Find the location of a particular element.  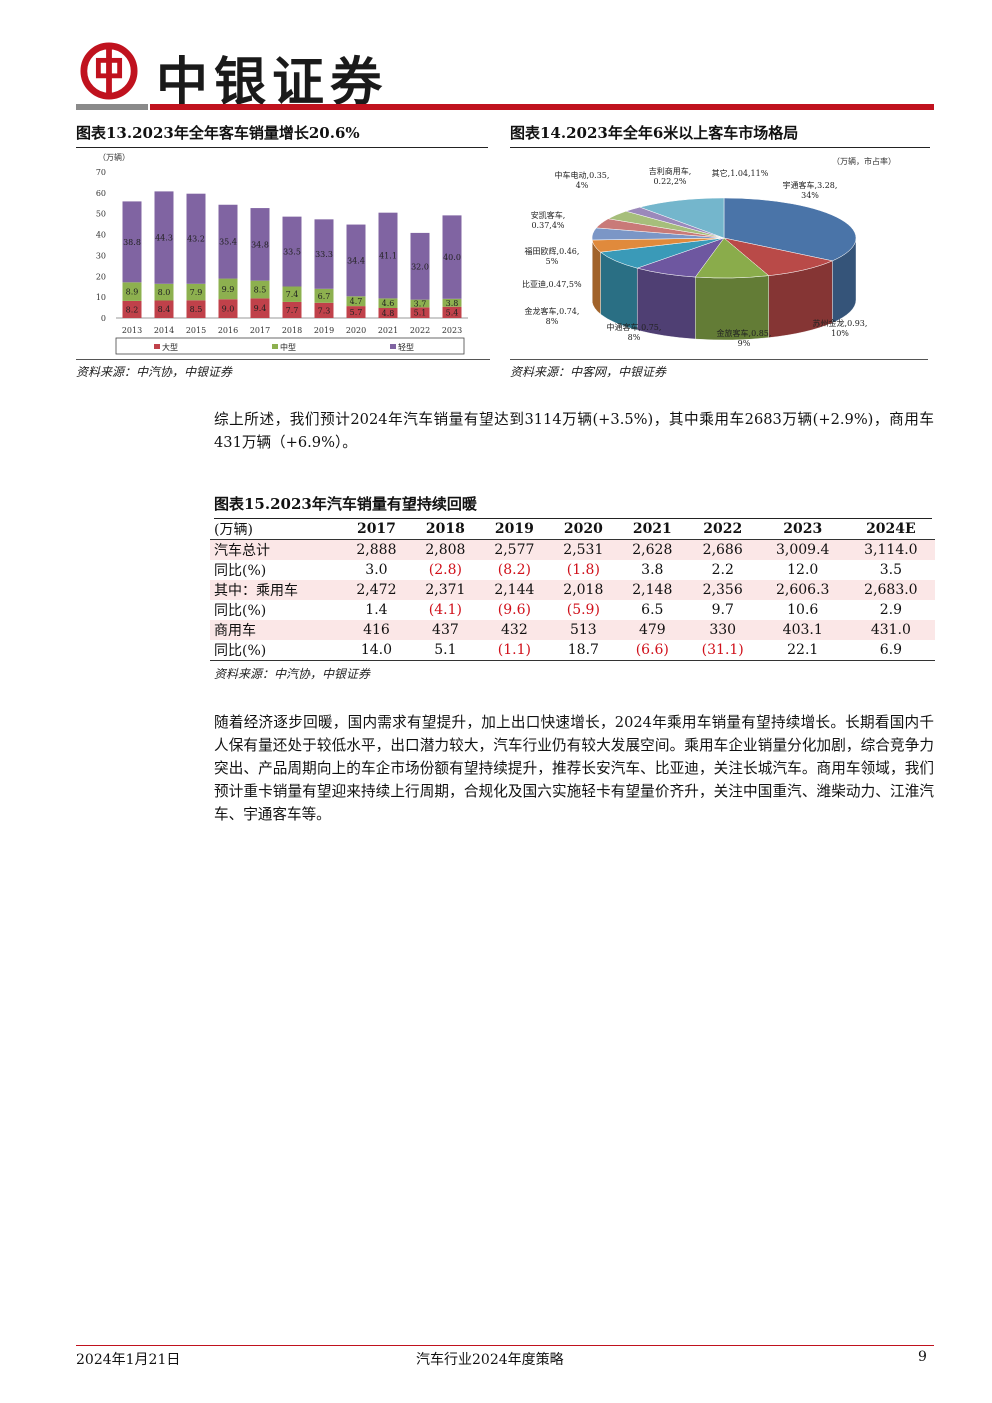

column-header: 2017 is located at coordinates (376, 529).